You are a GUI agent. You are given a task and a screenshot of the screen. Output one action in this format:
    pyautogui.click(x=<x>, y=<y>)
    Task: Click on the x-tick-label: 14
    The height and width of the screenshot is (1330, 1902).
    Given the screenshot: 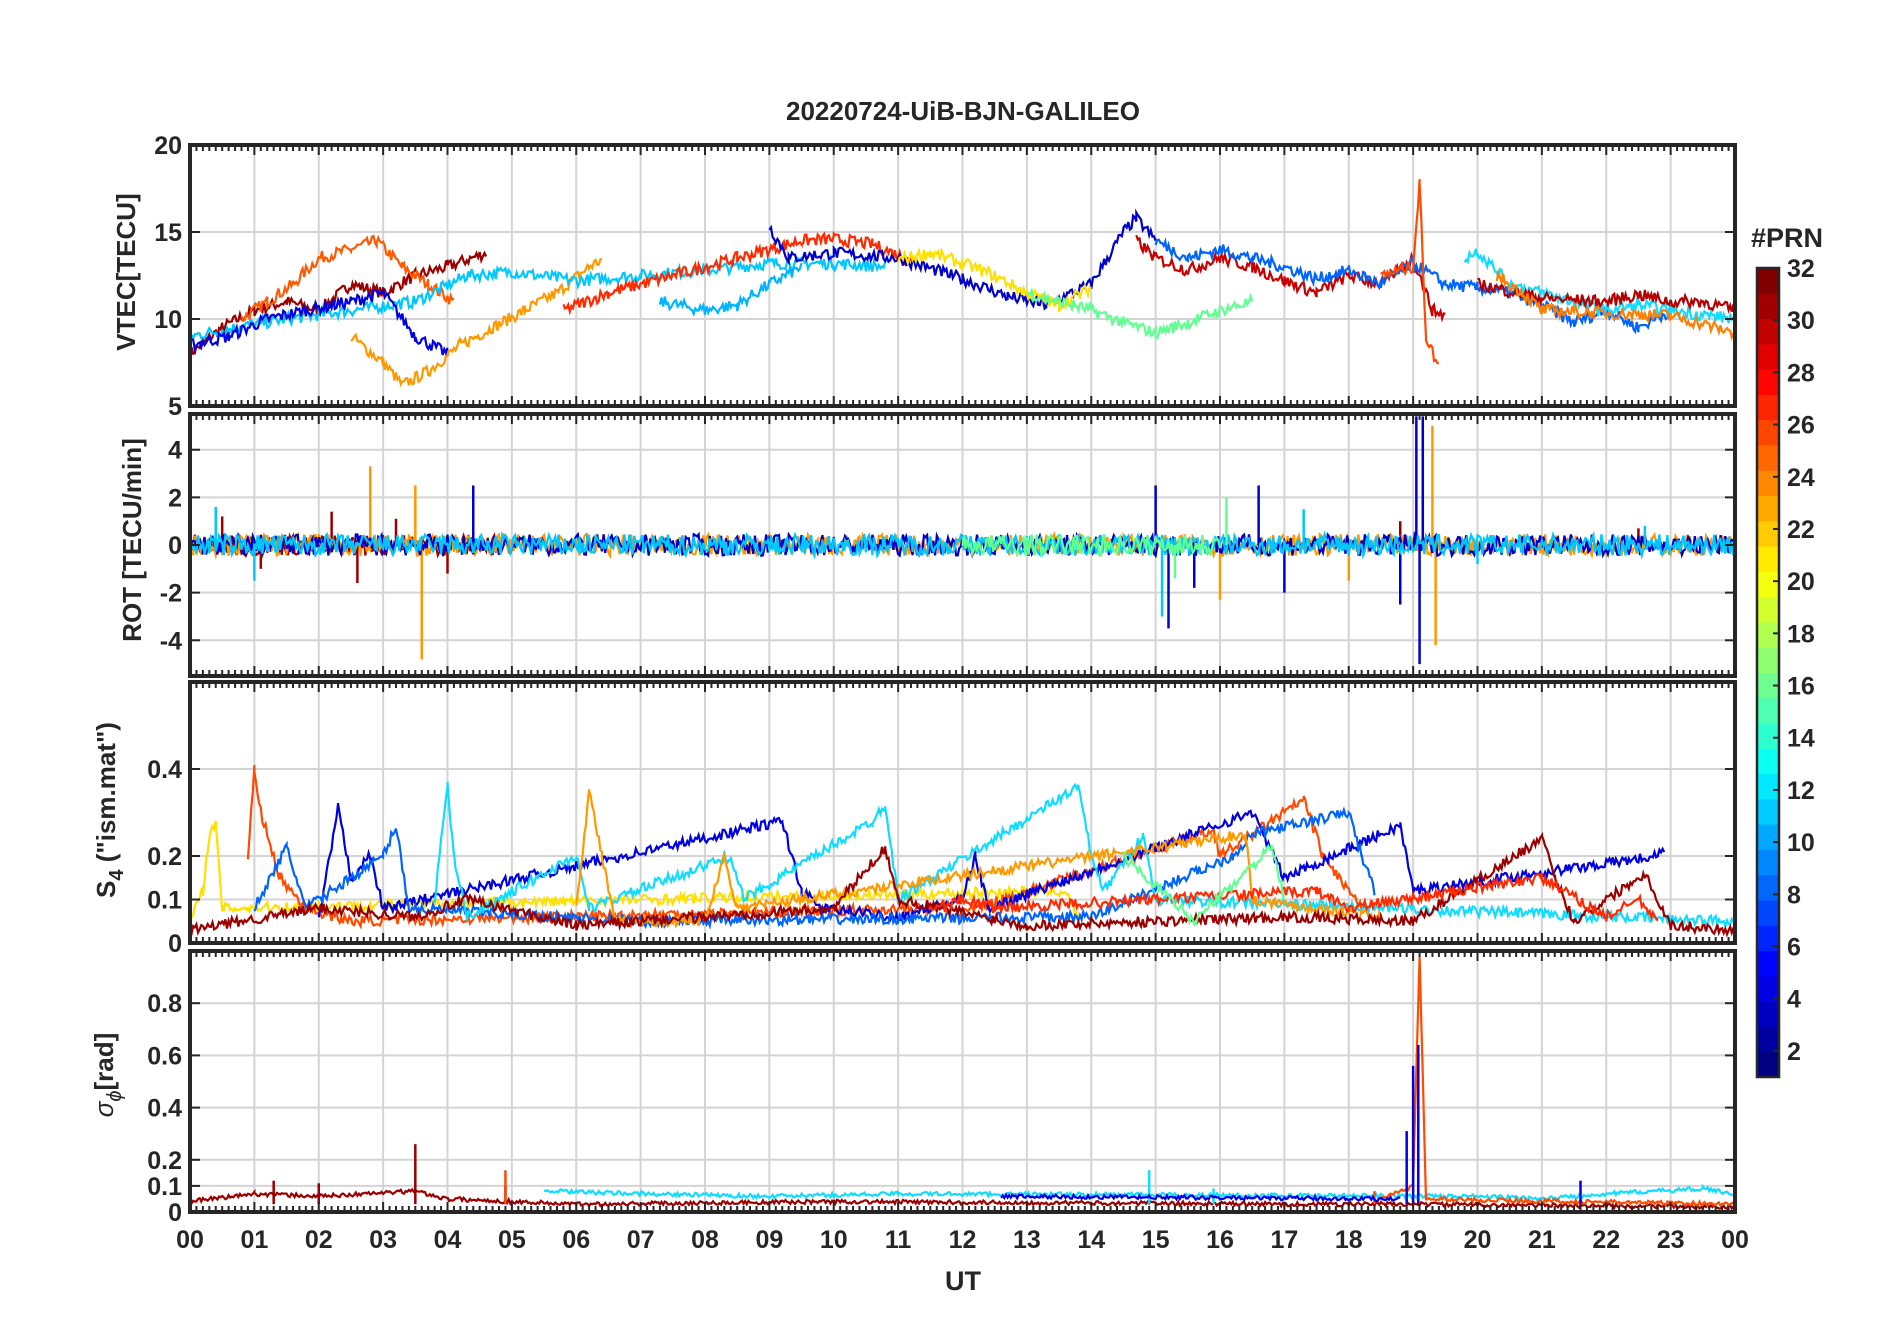 What is the action you would take?
    pyautogui.click(x=1091, y=1240)
    